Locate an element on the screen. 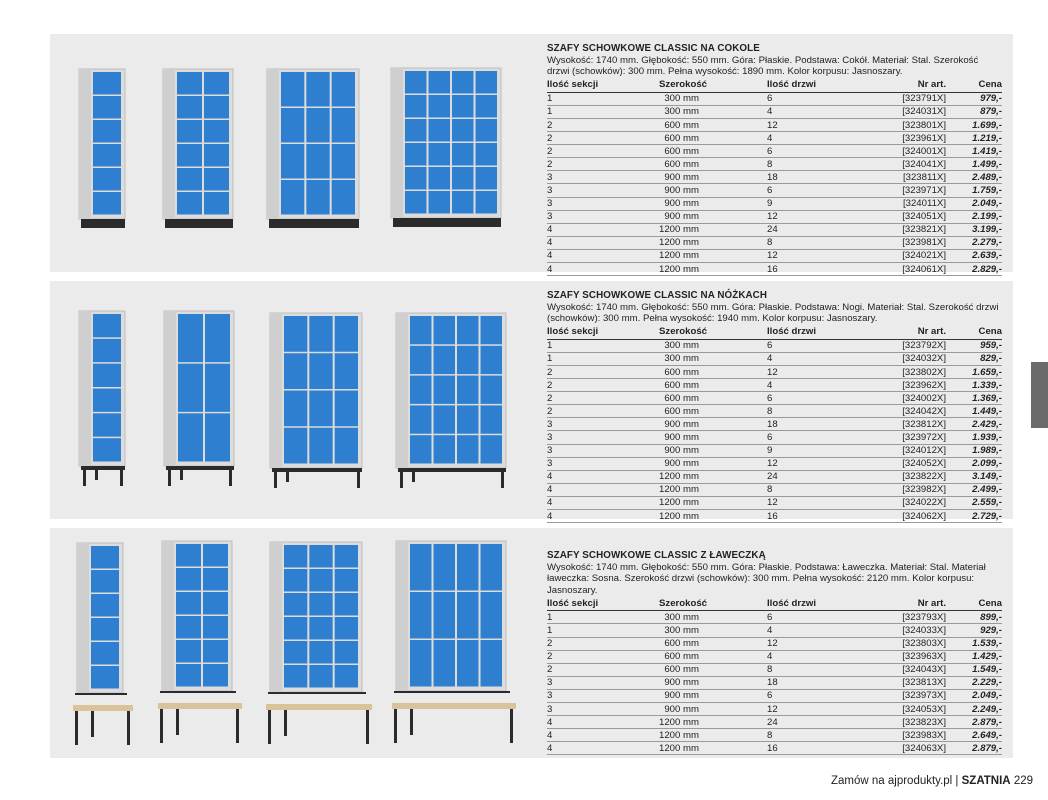 This screenshot has width=1048, height=800. cell-doors: 18 is located at coordinates (822, 683).